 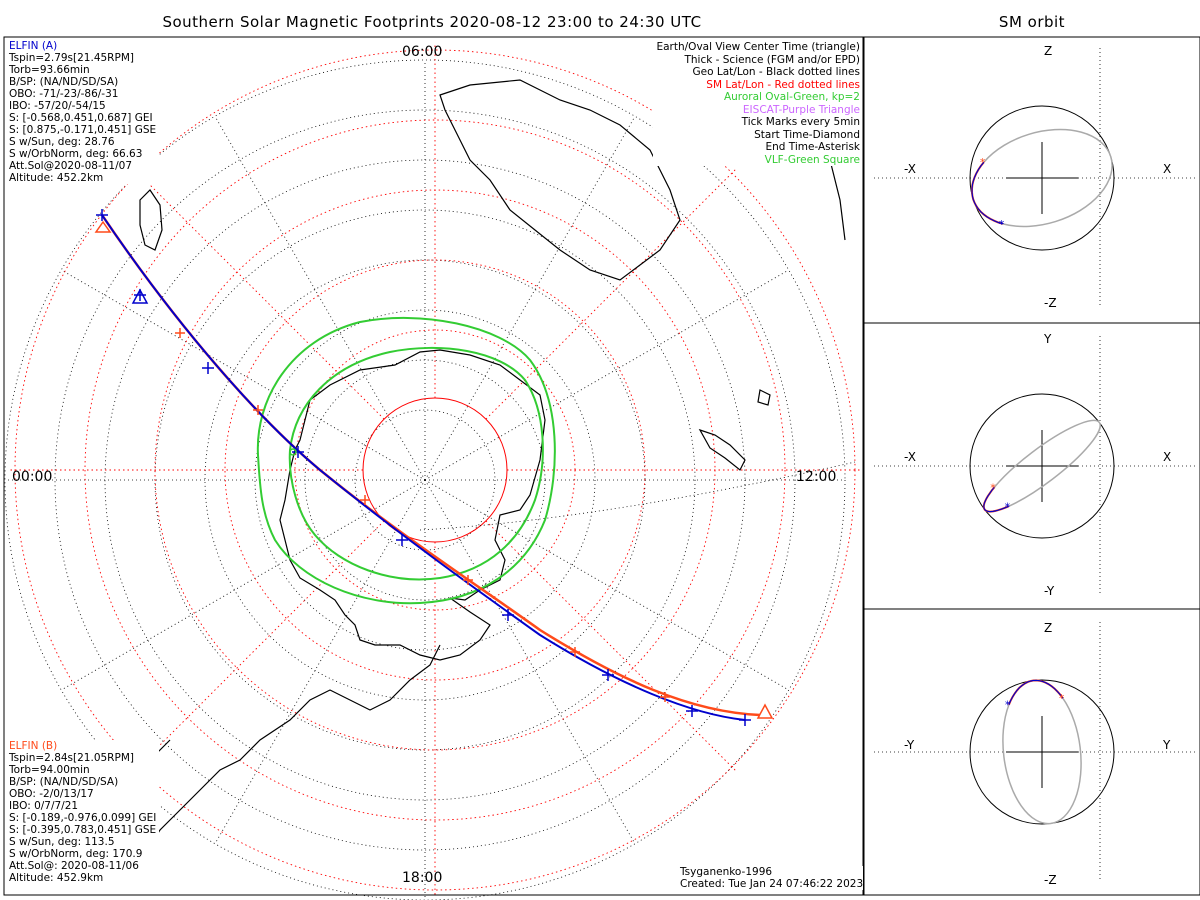 I want to click on orbit1-left-label: -X, so click(x=910, y=169).